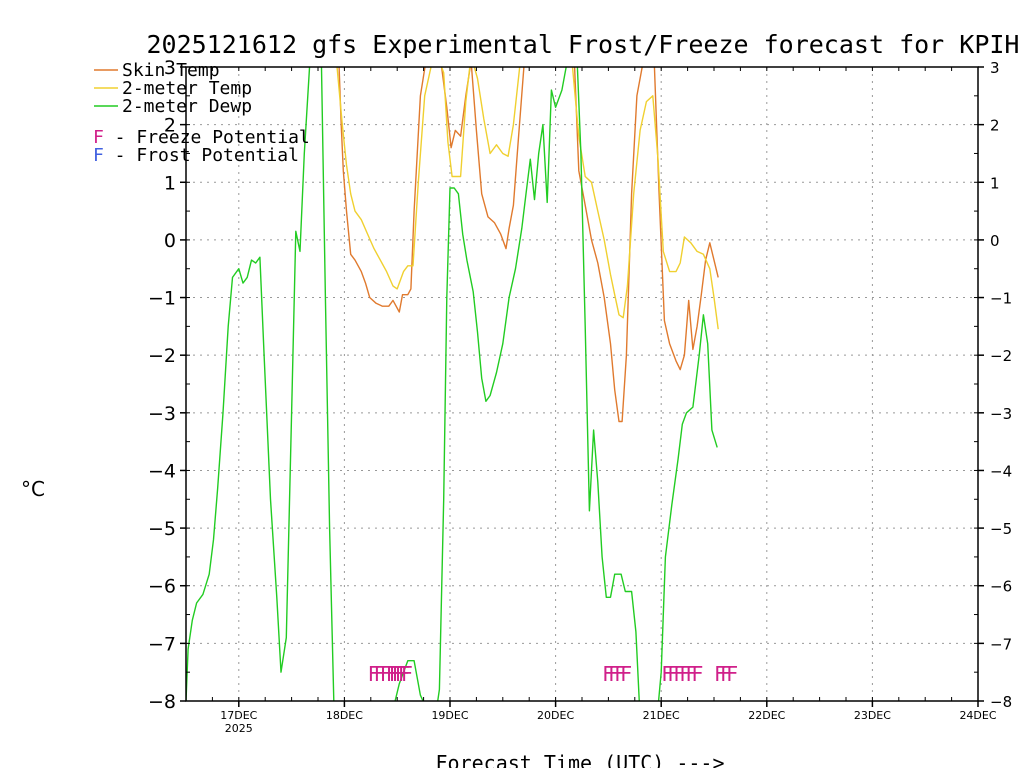 Image resolution: width=1024 pixels, height=768 pixels. I want to click on y-tick-label-left: −6, so click(162, 587).